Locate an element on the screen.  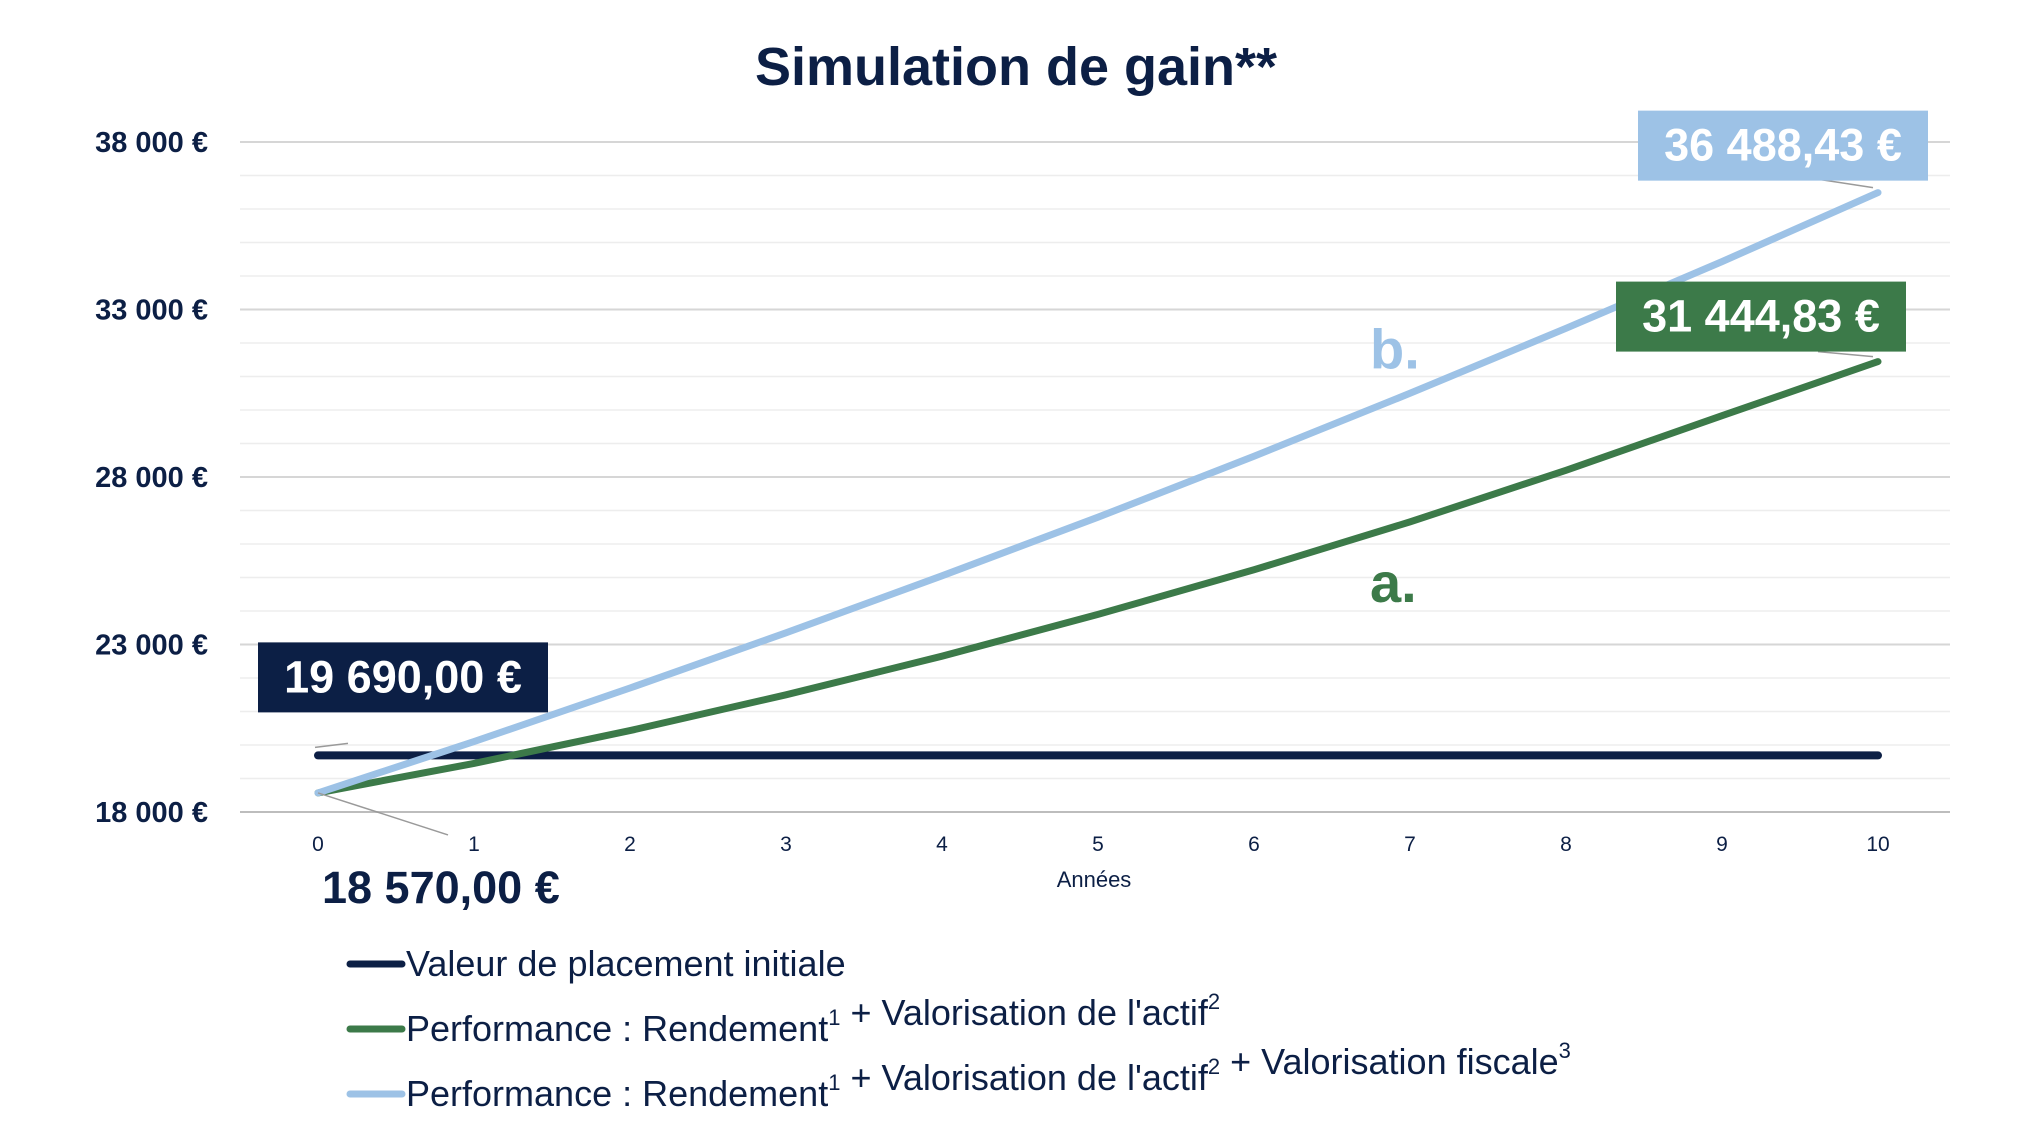
x-tick-label: 3 is located at coordinates (786, 844).